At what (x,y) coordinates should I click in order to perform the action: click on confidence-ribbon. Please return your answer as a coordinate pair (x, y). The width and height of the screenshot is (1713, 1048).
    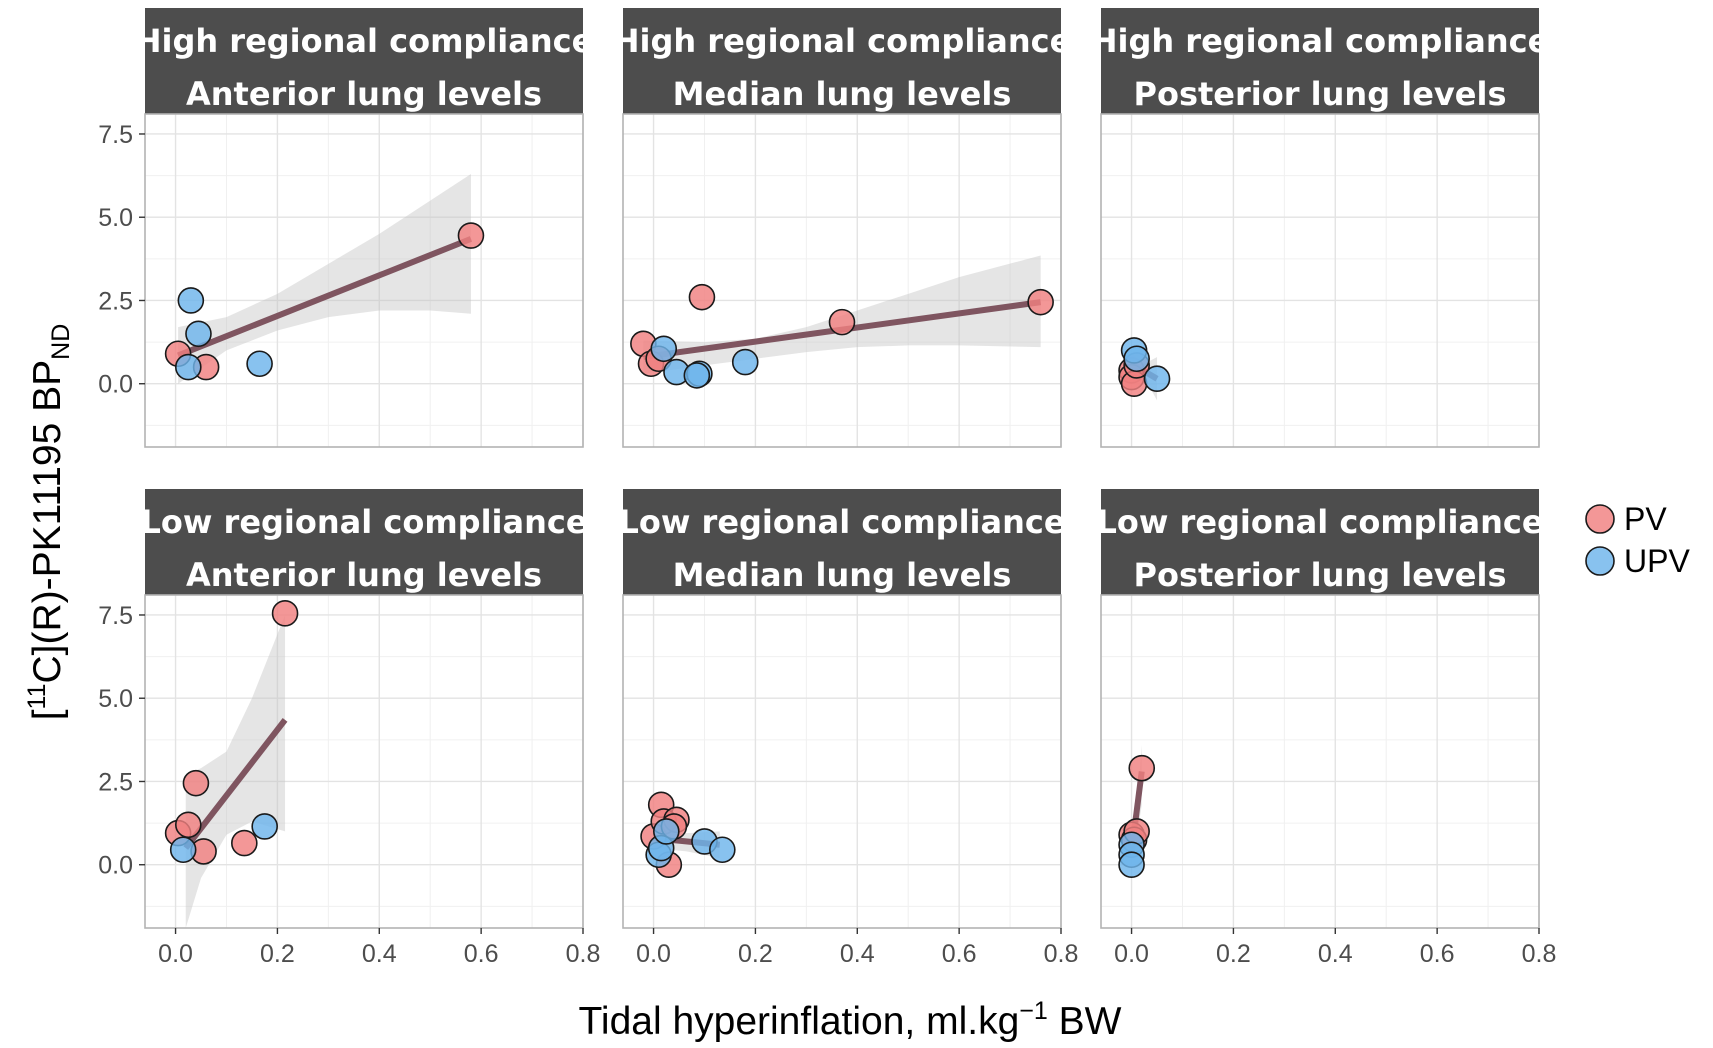
    Looking at the image, I should click on (324, 278).